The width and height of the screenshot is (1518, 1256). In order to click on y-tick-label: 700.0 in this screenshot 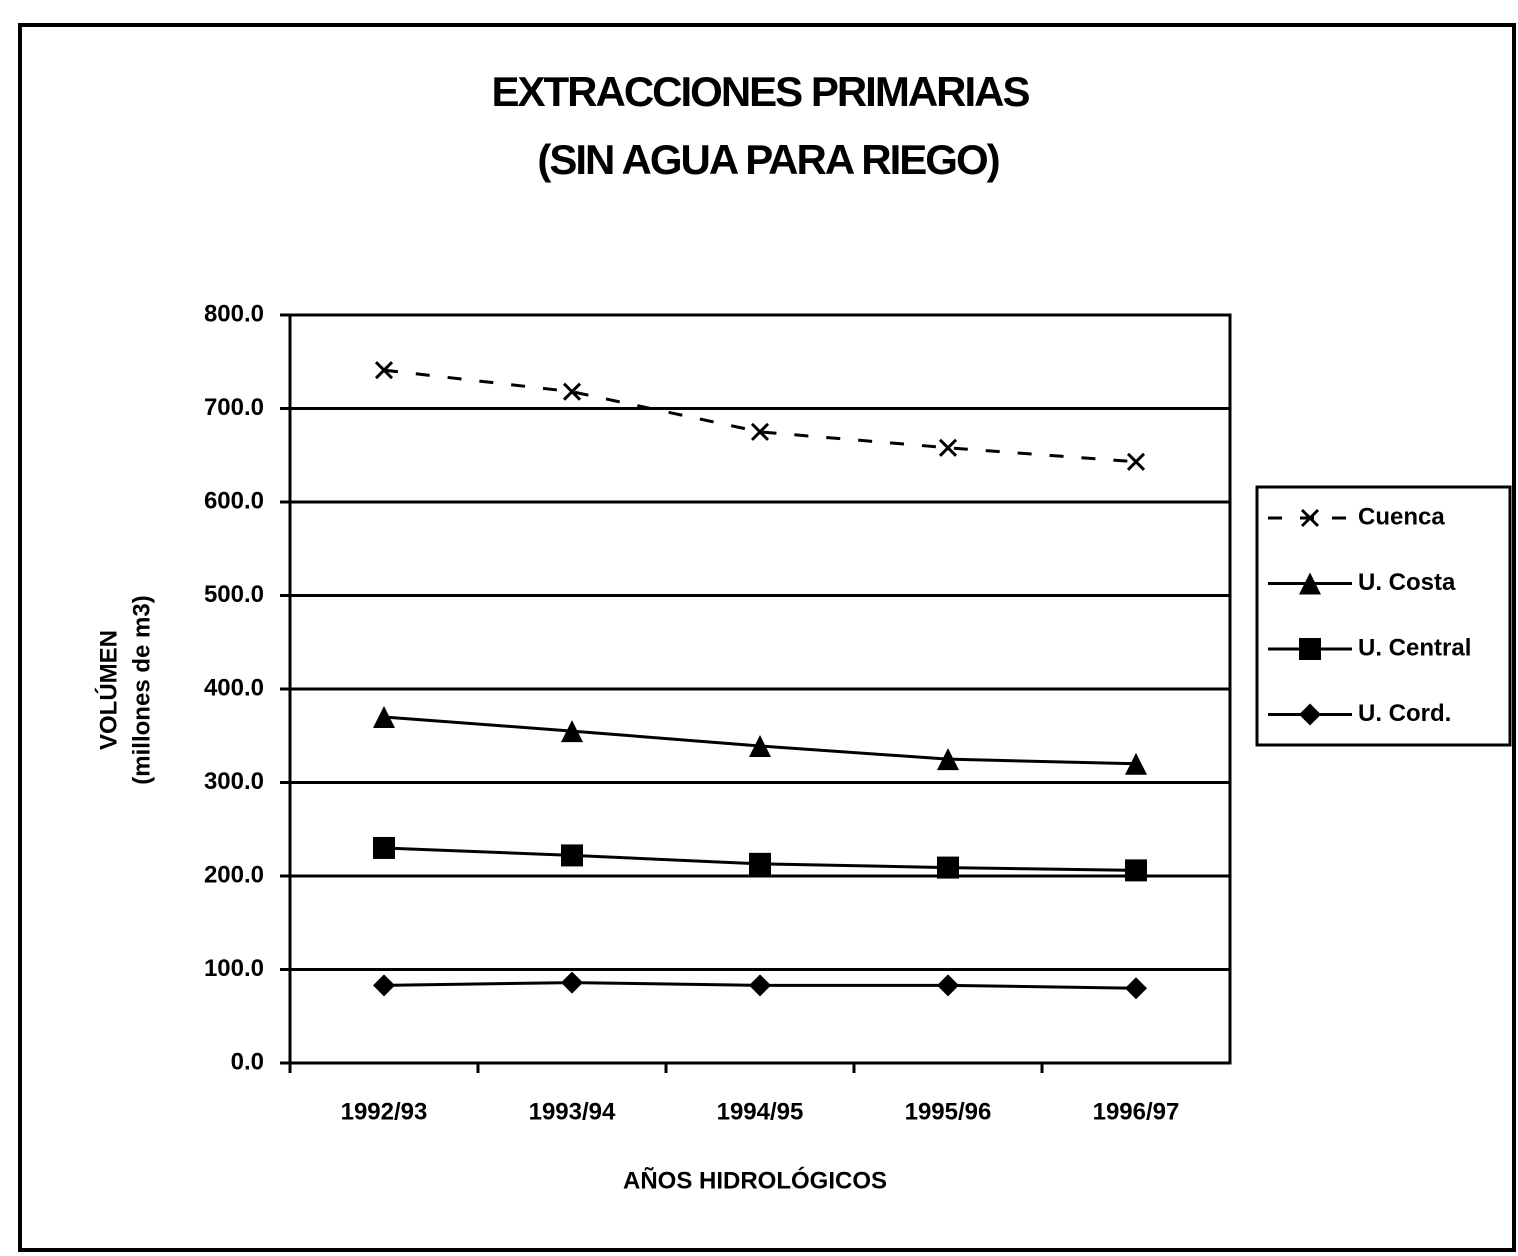, I will do `click(234, 407)`.